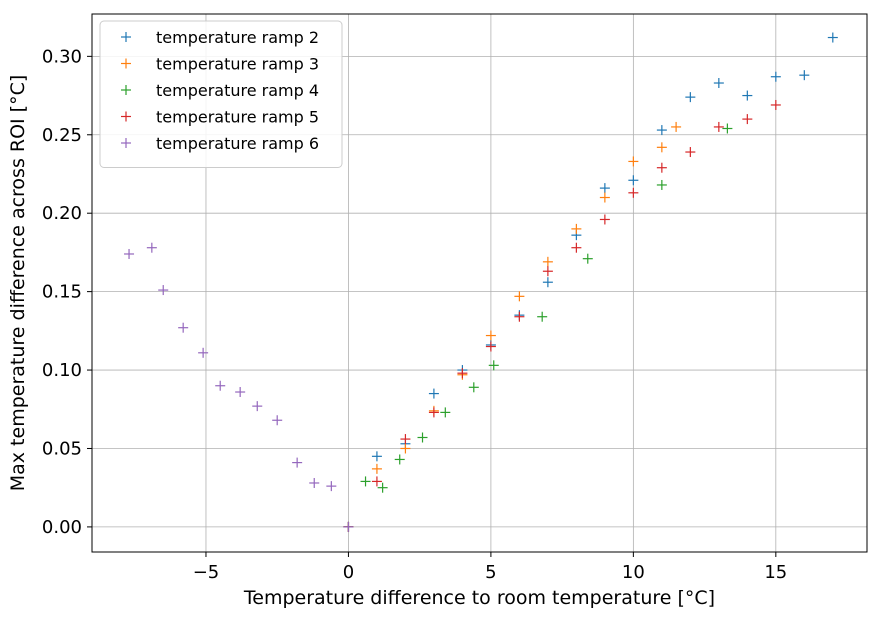  Describe the element at coordinates (62, 56) in the screenshot. I see `y-tick-label: 0.30` at that location.